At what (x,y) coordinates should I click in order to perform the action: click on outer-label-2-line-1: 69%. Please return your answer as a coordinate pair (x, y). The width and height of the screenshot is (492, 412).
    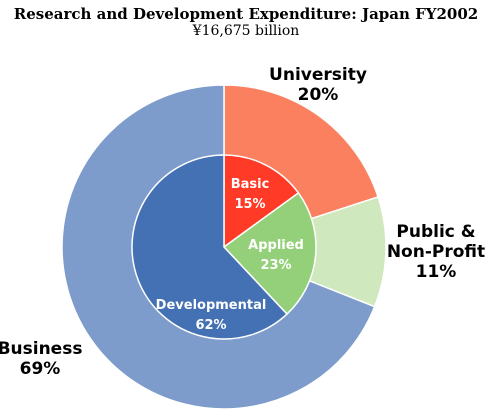
    Looking at the image, I should click on (40, 369).